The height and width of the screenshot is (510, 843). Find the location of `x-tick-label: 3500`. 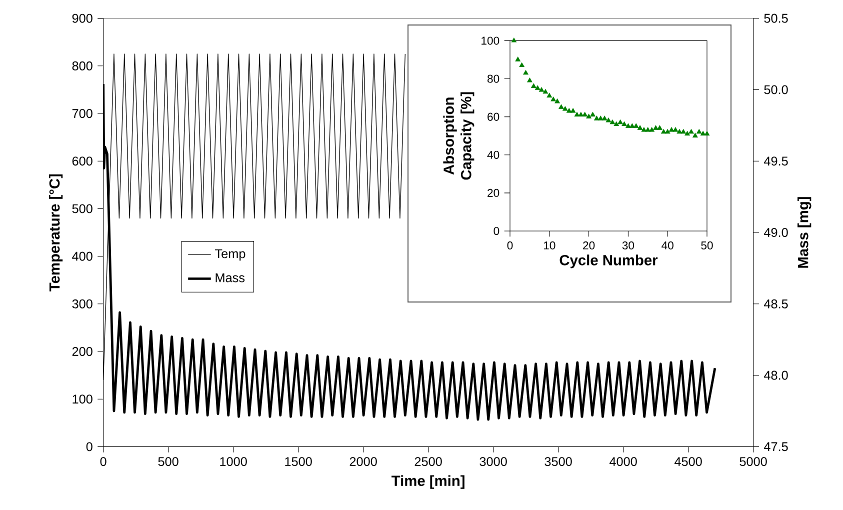

x-tick-label: 3500 is located at coordinates (558, 461).